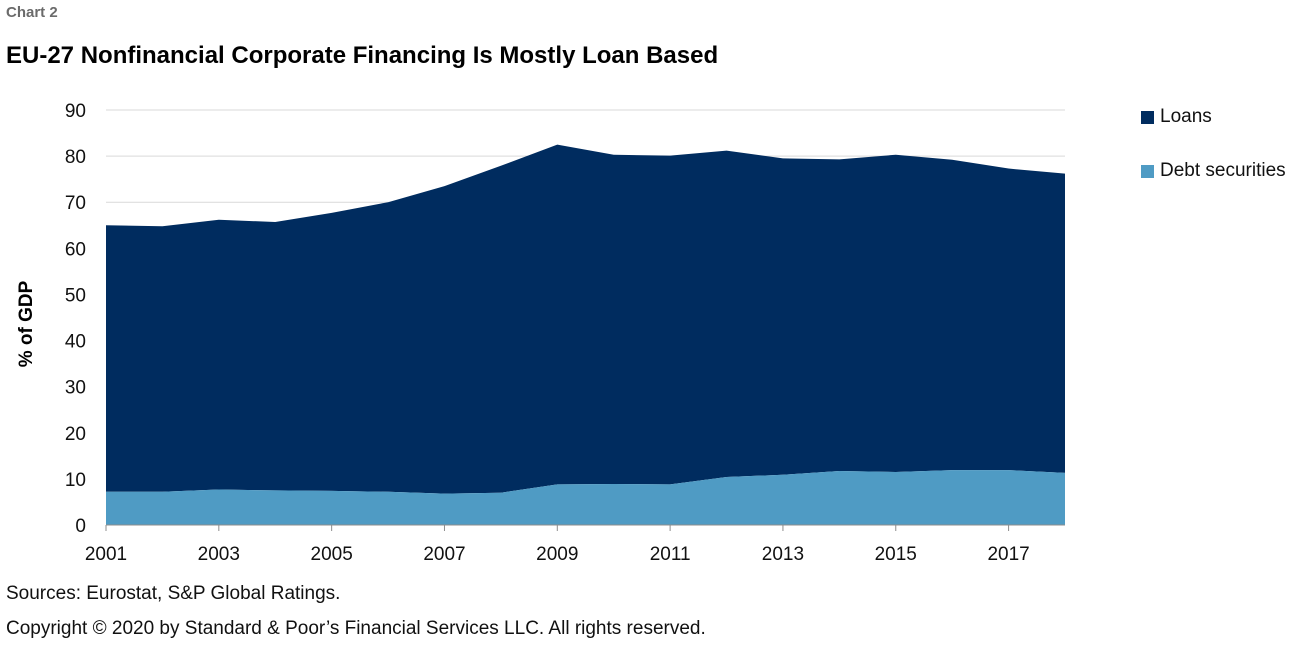 This screenshot has width=1308, height=646. What do you see at coordinates (75, 295) in the screenshot?
I see `y-tick-label-50: 50` at bounding box center [75, 295].